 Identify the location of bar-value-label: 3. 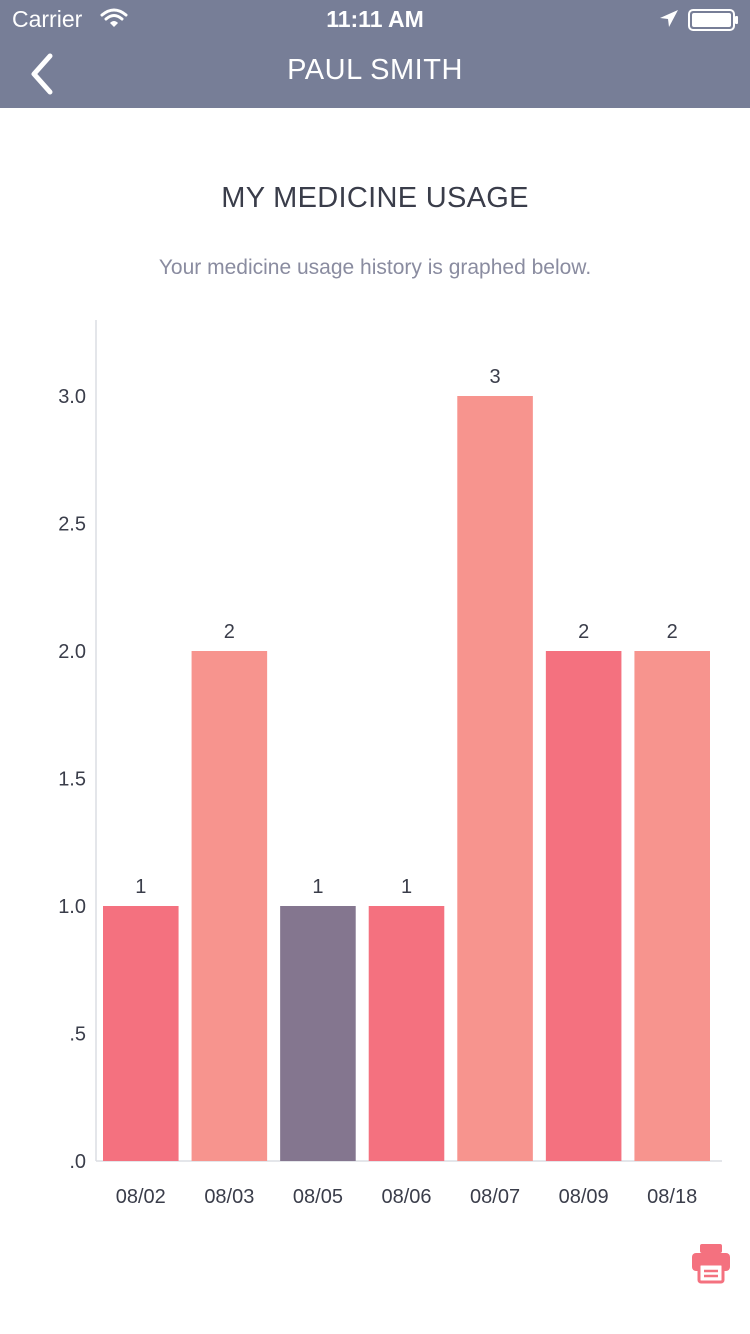
(495, 377).